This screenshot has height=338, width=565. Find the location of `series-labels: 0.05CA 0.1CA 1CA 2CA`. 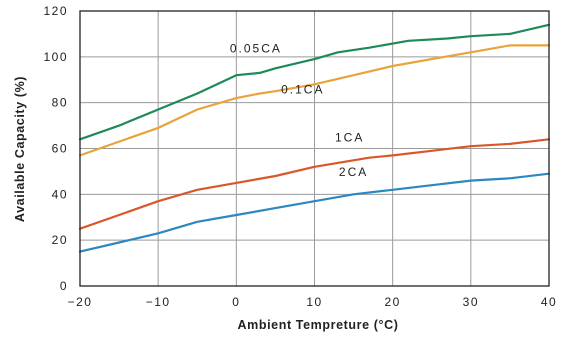

series-labels: 0.05CA 0.1CA 1CA 2CA is located at coordinates (299, 110).